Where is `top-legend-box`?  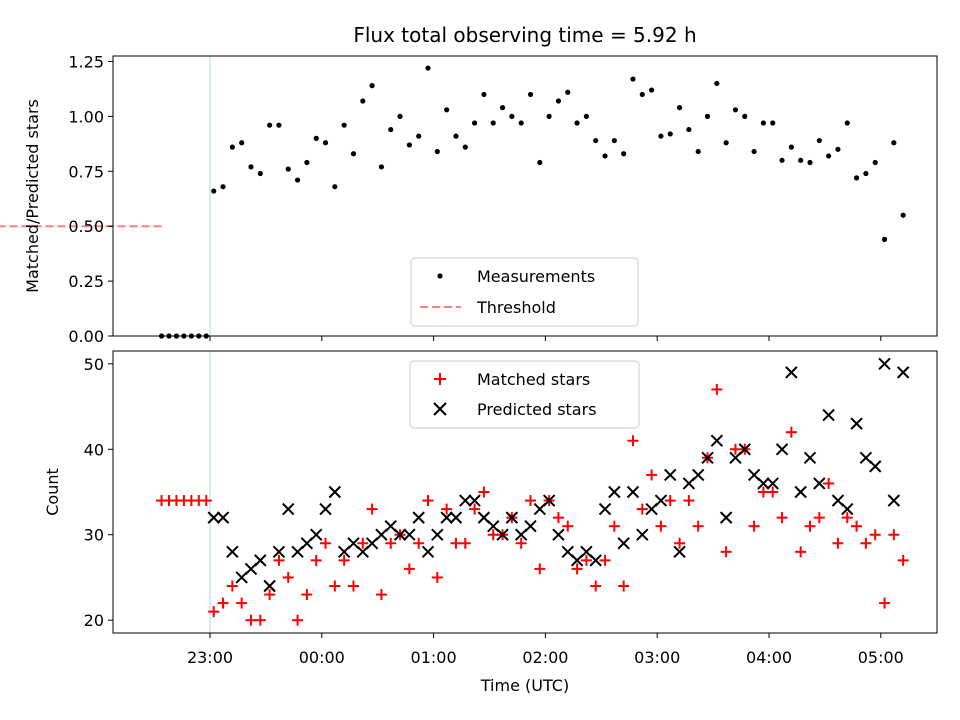
top-legend-box is located at coordinates (524, 292).